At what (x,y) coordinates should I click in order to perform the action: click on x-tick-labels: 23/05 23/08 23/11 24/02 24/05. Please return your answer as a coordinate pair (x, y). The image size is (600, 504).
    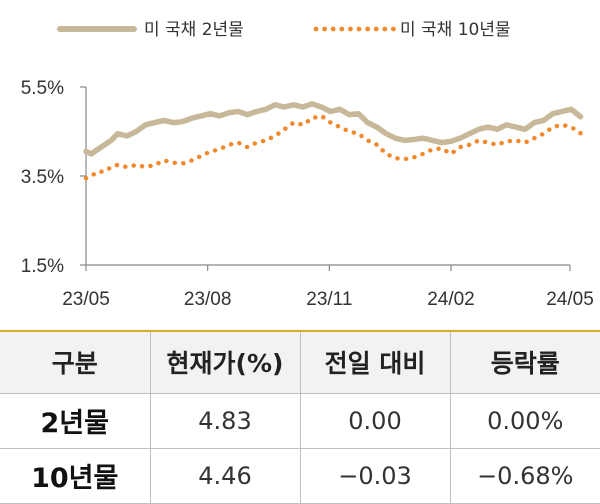
    Looking at the image, I should click on (328, 299).